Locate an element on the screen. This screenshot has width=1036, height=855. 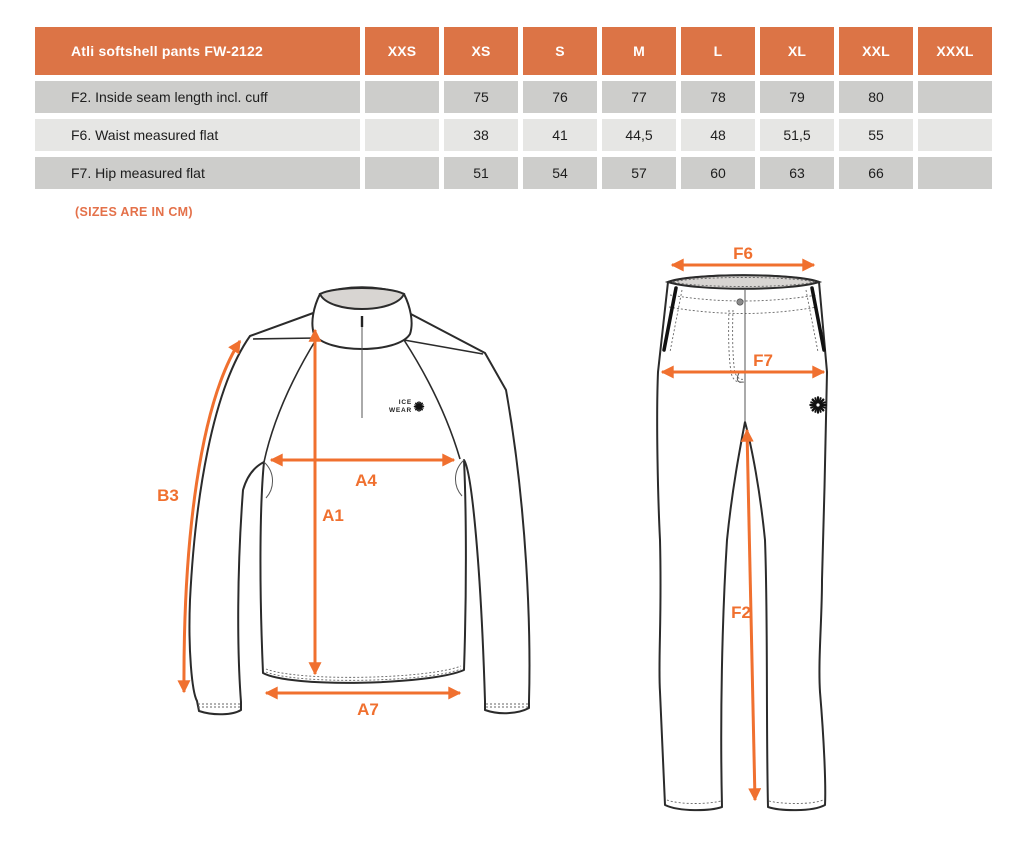
value-cell: 51,5 is located at coordinates (797, 135).